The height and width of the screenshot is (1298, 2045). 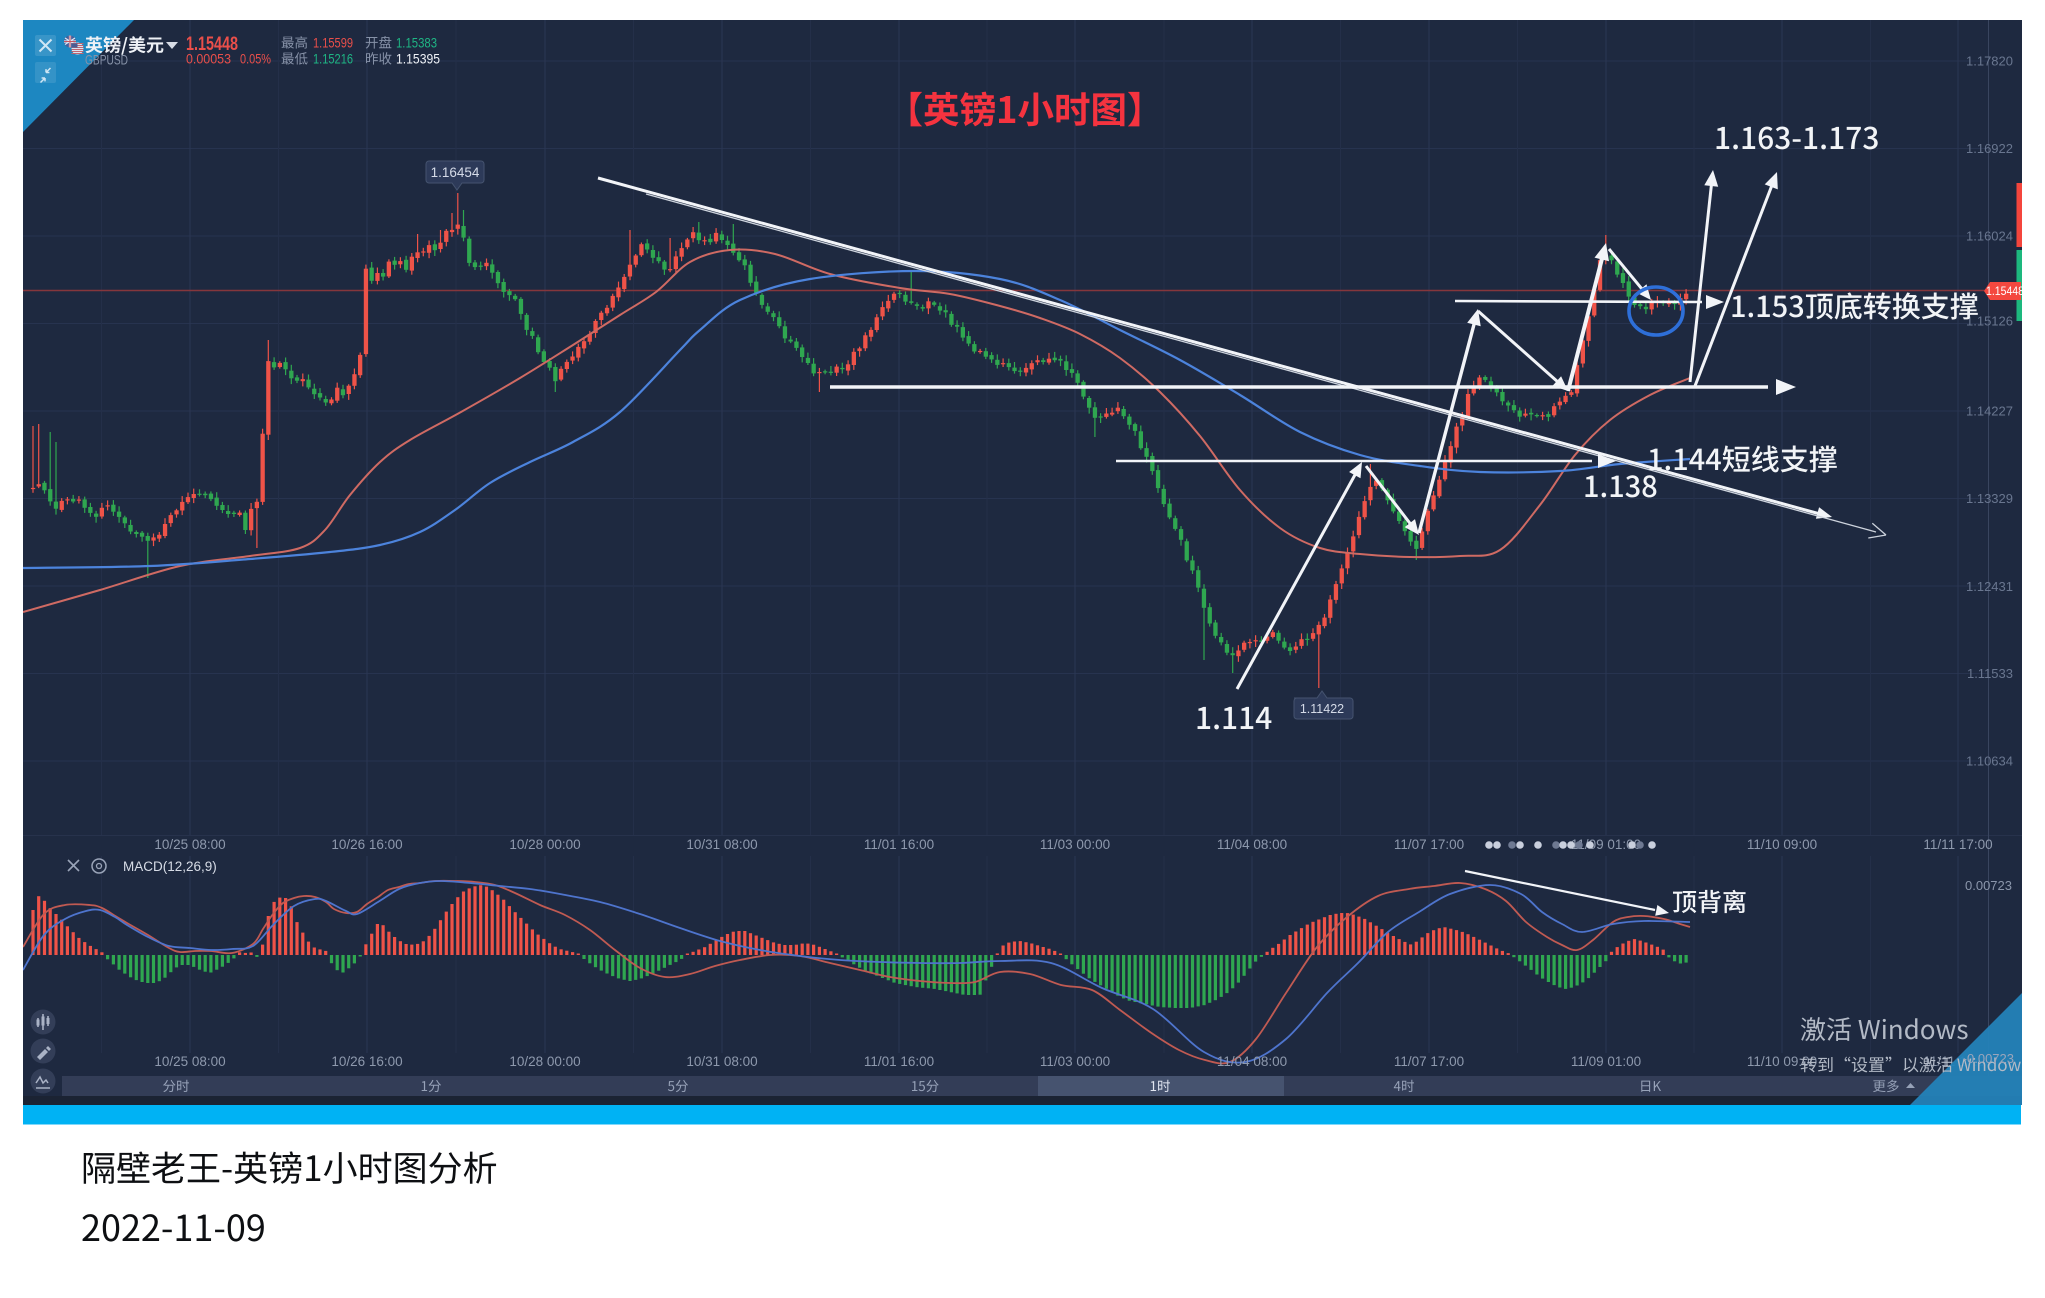 I want to click on svg-text: 1.12431, so click(x=1989, y=586).